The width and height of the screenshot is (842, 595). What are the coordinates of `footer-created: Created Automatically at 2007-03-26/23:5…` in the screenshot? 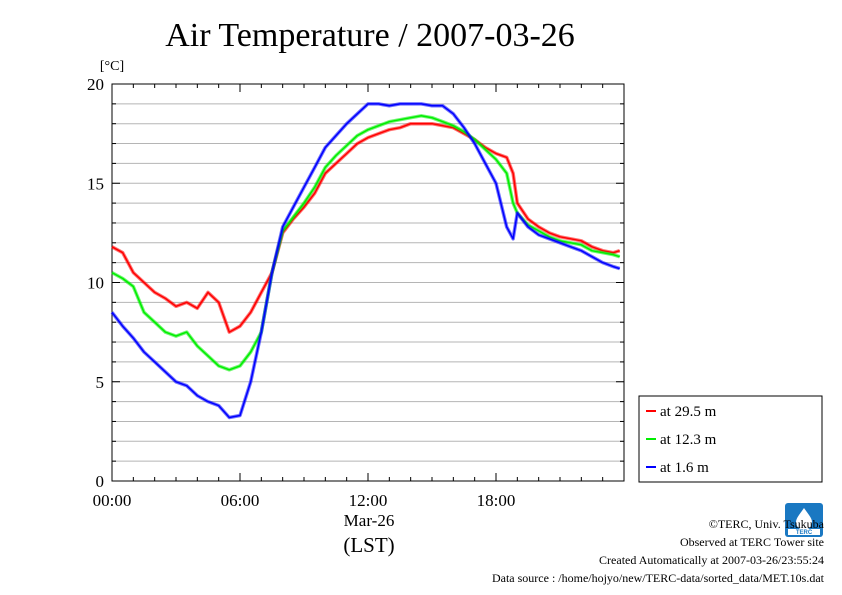 It's located at (711, 560).